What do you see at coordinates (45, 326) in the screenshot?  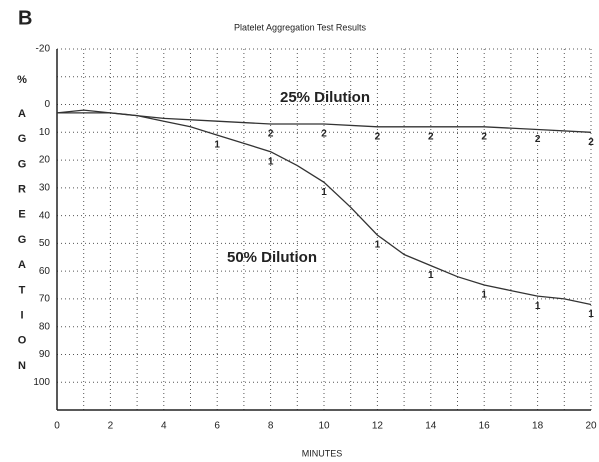 I see `y-tick-label: 80` at bounding box center [45, 326].